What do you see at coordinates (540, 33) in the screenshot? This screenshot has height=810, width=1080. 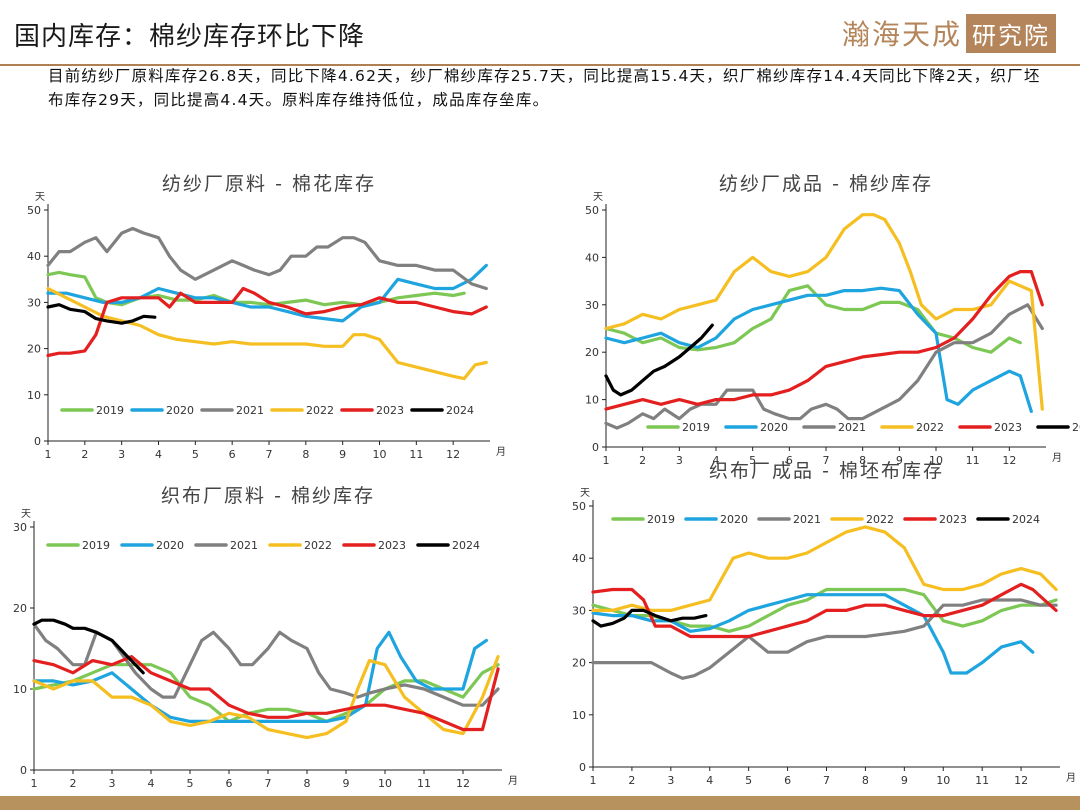 I see `title-bar: 国内库存：棉纱库存环比下降 瀚海天成 研究院` at bounding box center [540, 33].